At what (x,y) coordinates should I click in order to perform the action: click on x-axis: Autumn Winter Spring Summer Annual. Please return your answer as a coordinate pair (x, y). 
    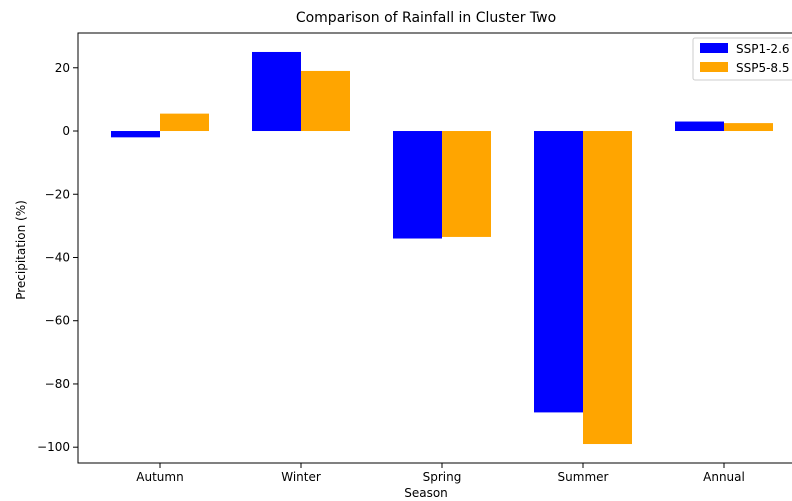
    Looking at the image, I should click on (440, 473).